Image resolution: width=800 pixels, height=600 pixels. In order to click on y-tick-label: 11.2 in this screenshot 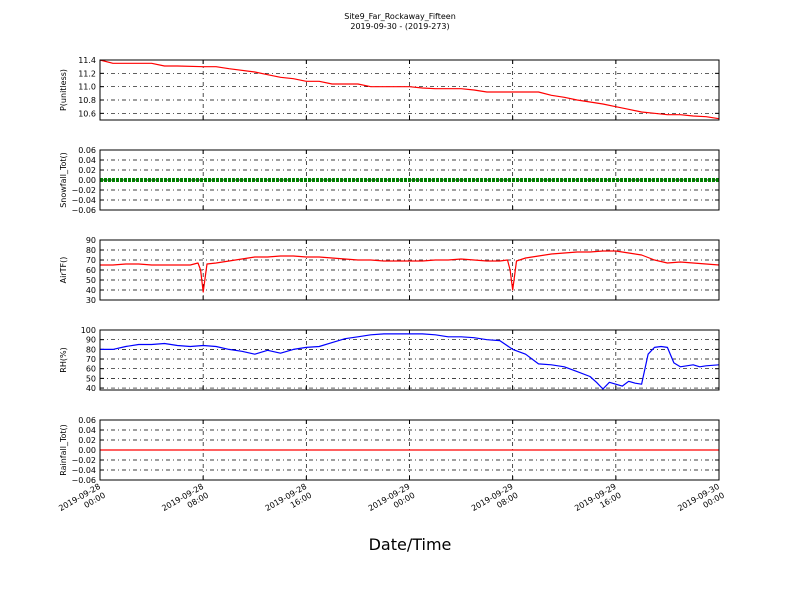, I will do `click(87, 73)`.